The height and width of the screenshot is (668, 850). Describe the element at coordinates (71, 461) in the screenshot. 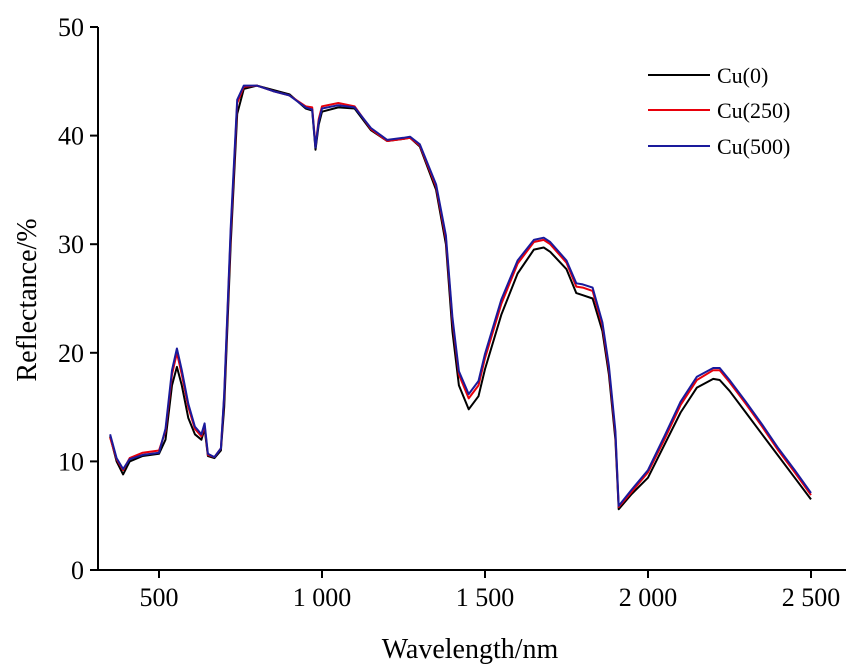

I see `y-tick-label: 10` at that location.